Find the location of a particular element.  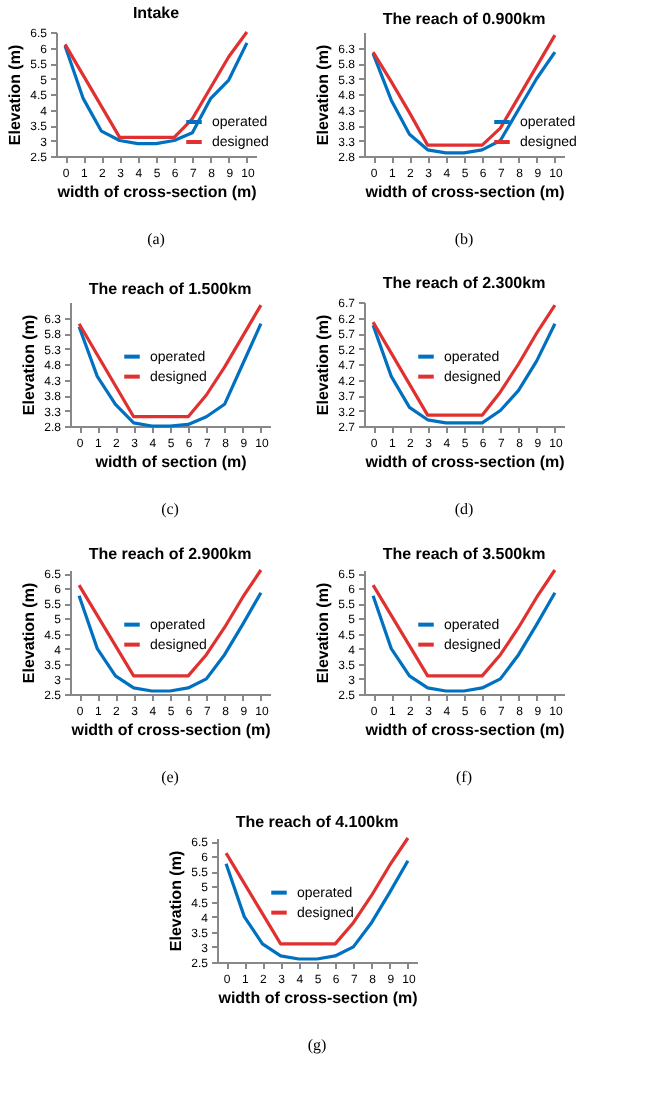

chart-title: The reach of 1.500km is located at coordinates (170, 289).